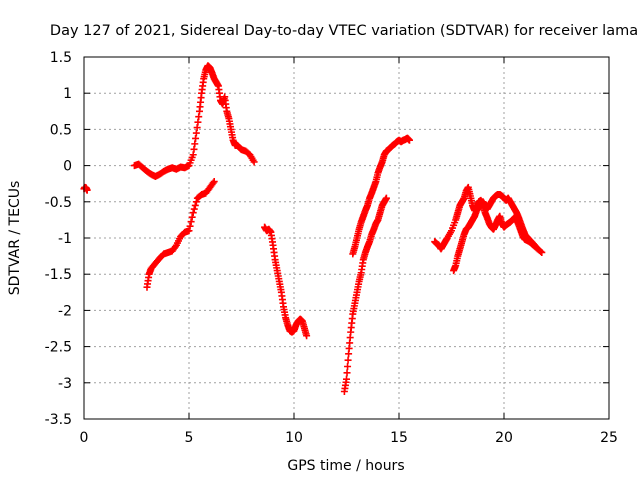 Image resolution: width=640 pixels, height=480 pixels. I want to click on y-tick-label: 0, so click(67, 167).